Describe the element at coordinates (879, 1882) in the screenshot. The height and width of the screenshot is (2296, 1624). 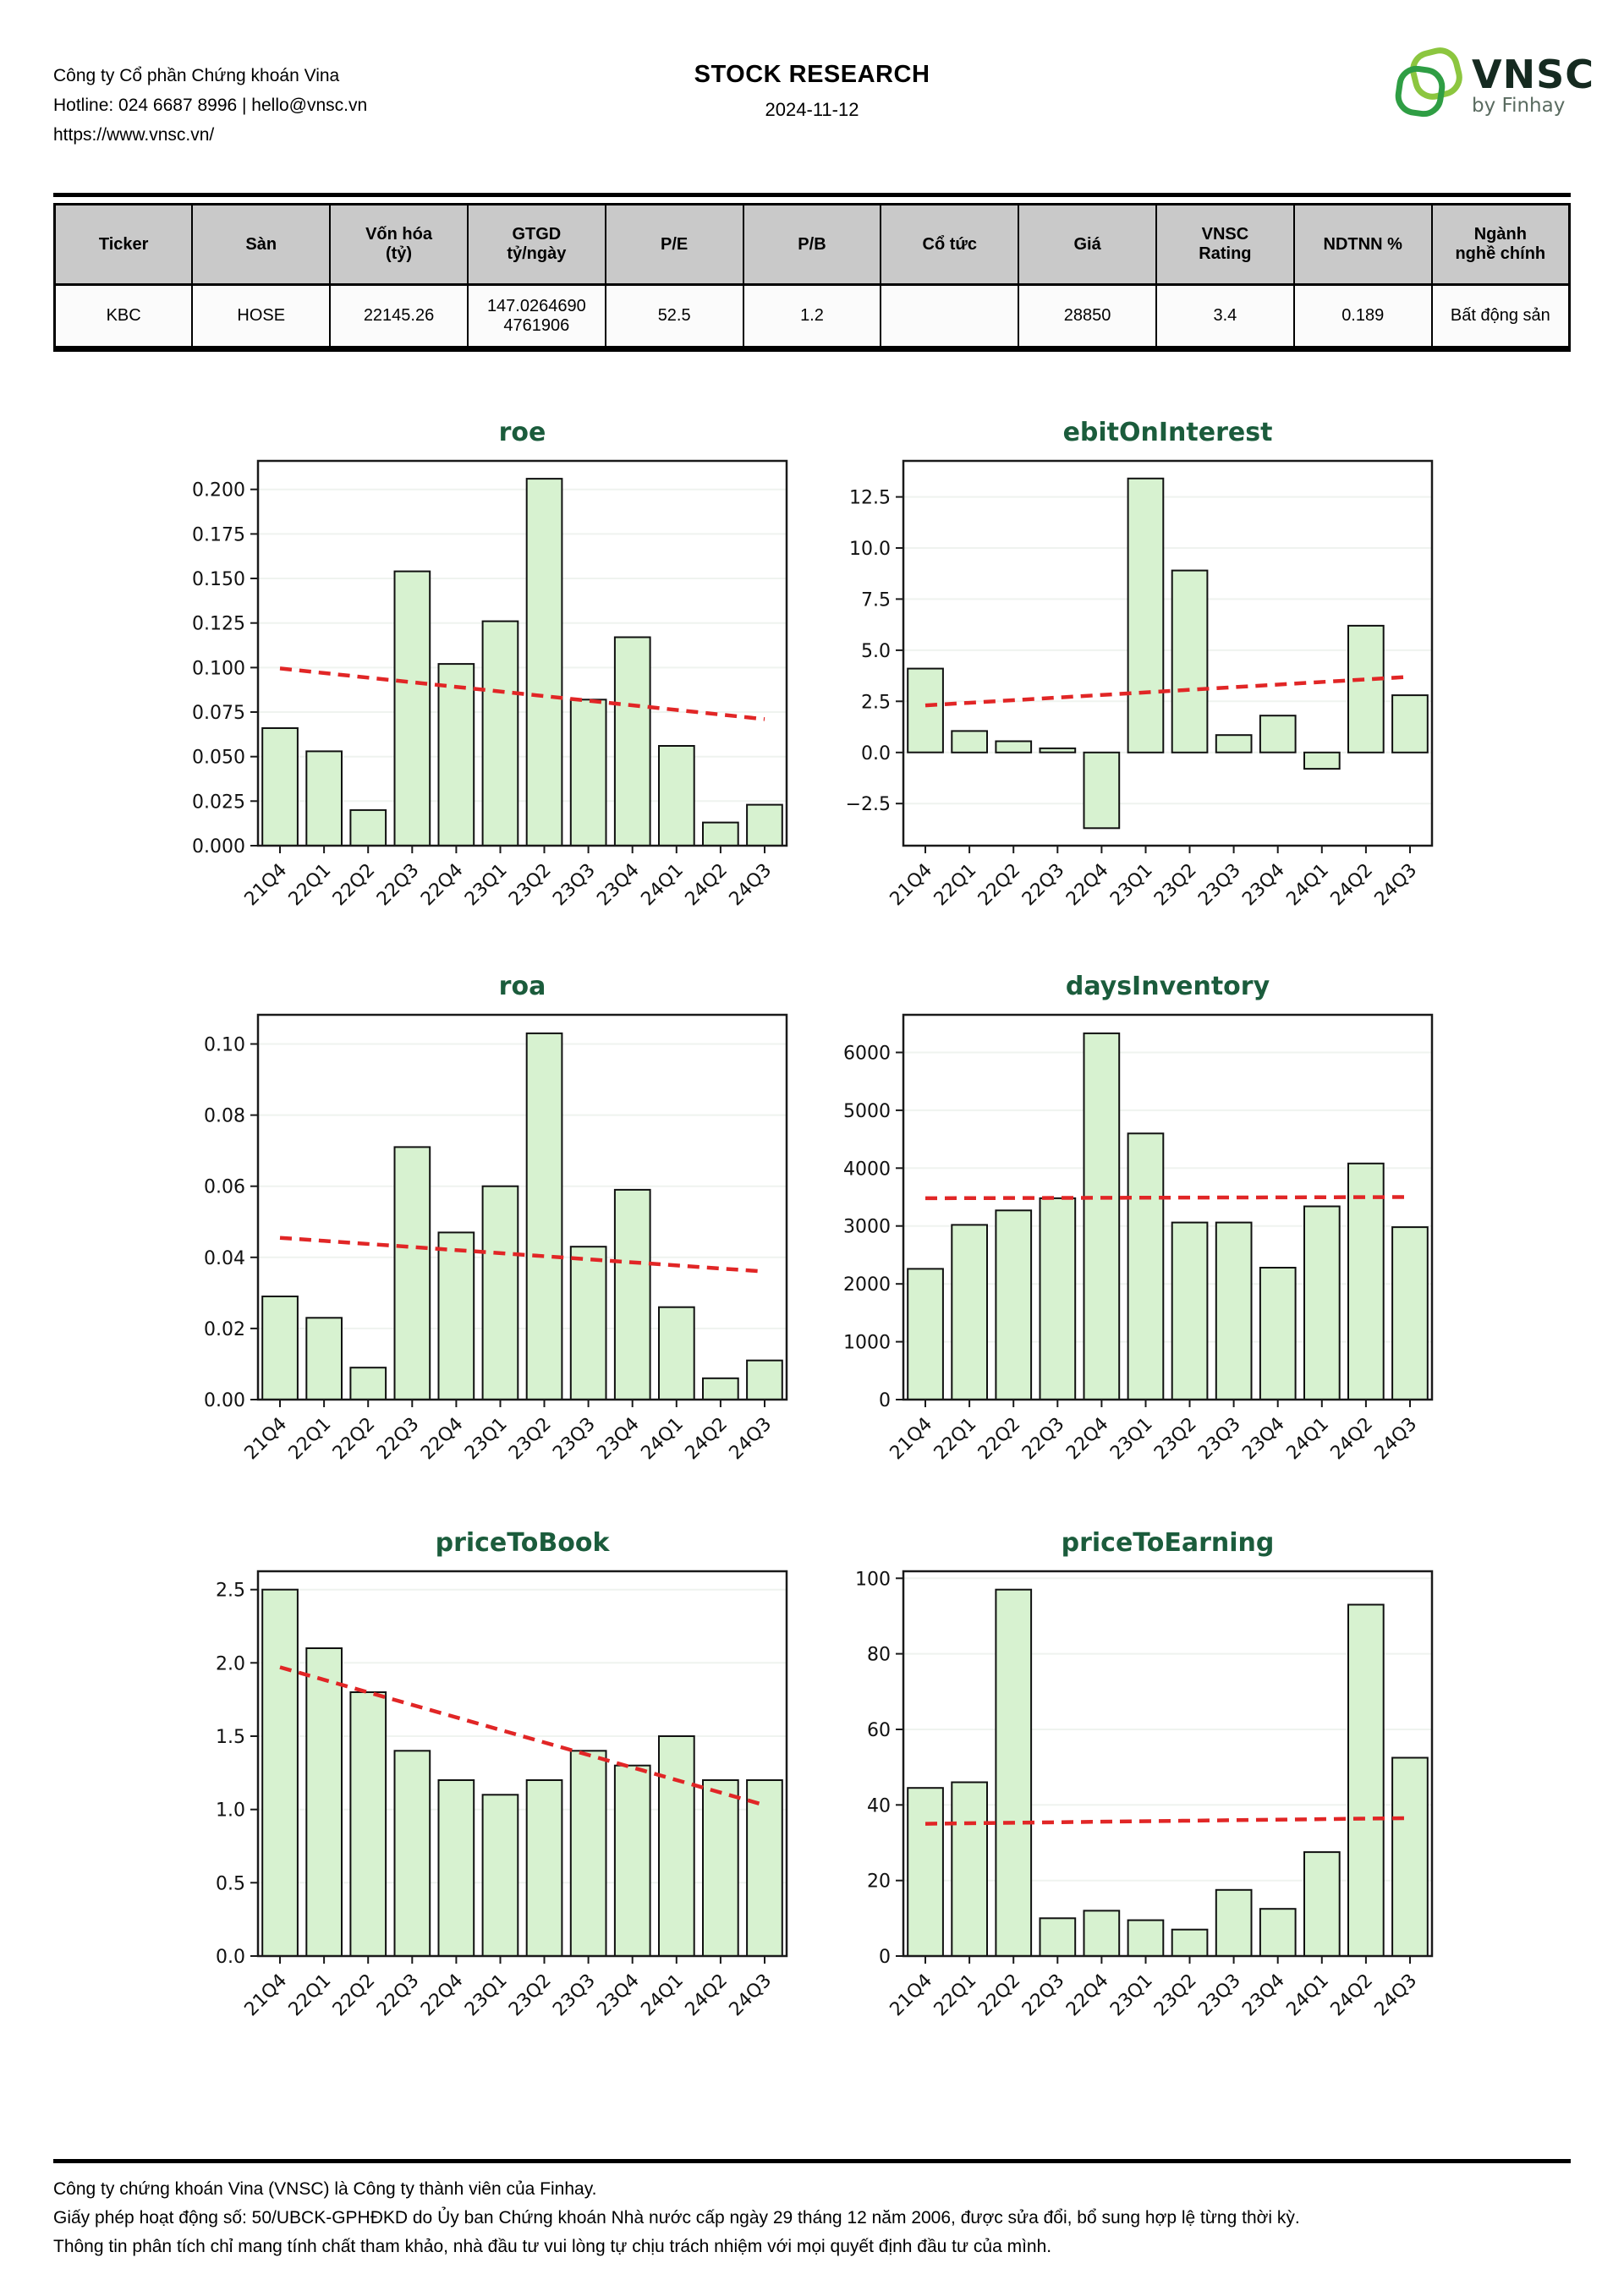
I see `svg-text: 20` at that location.